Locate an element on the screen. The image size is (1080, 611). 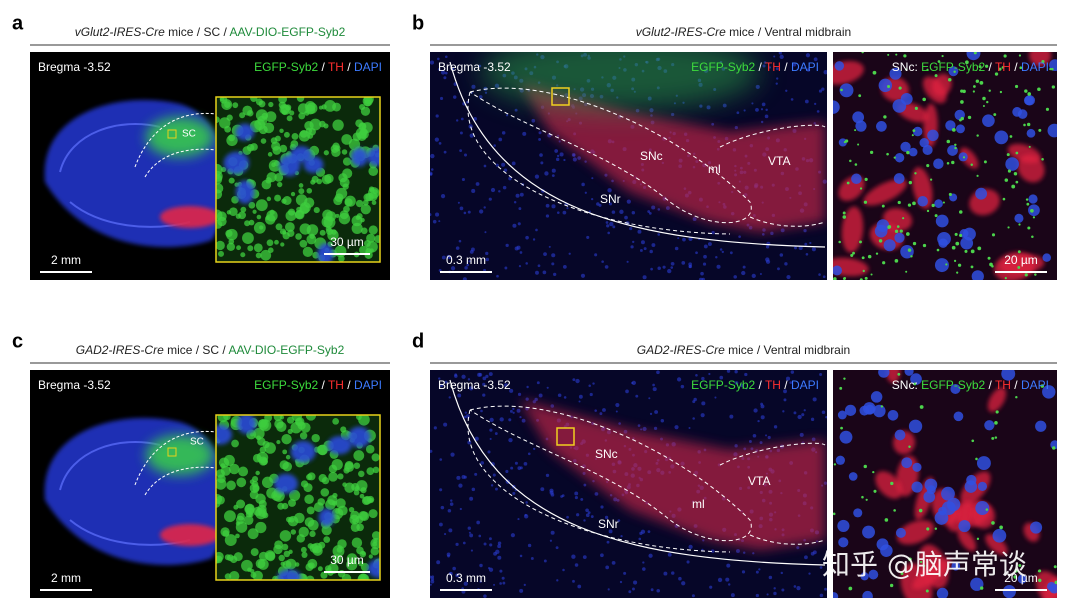
header-segment: AAV-DIO-EGFP-Syb2 is located at coordinates (286, 350).